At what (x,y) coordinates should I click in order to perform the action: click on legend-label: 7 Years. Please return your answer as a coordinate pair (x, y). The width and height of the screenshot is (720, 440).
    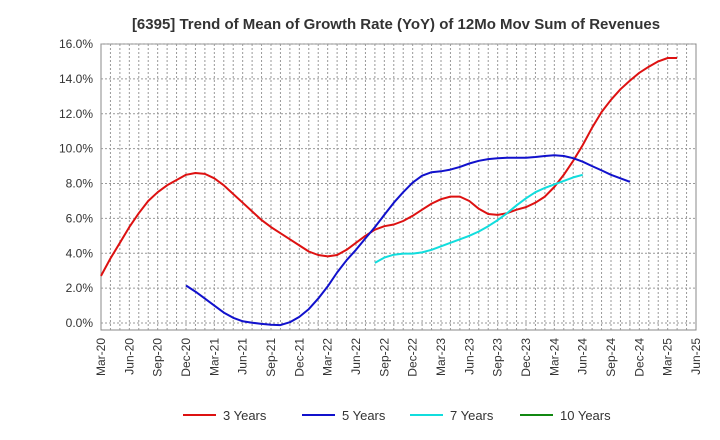
    Looking at the image, I should click on (472, 415).